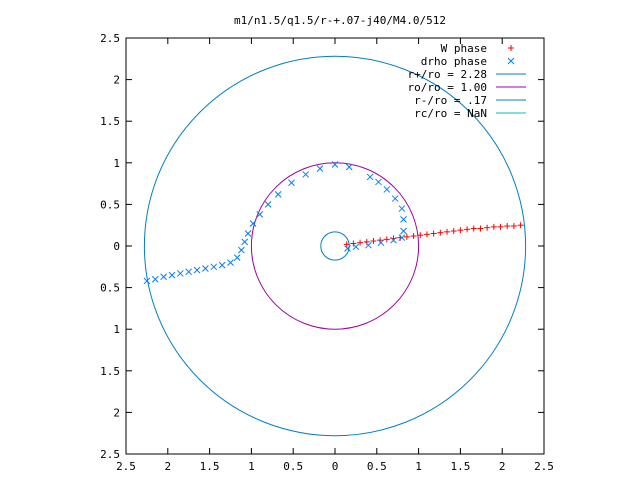  What do you see at coordinates (447, 74) in the screenshot?
I see `legend-label: r+/ro = 2.28` at bounding box center [447, 74].